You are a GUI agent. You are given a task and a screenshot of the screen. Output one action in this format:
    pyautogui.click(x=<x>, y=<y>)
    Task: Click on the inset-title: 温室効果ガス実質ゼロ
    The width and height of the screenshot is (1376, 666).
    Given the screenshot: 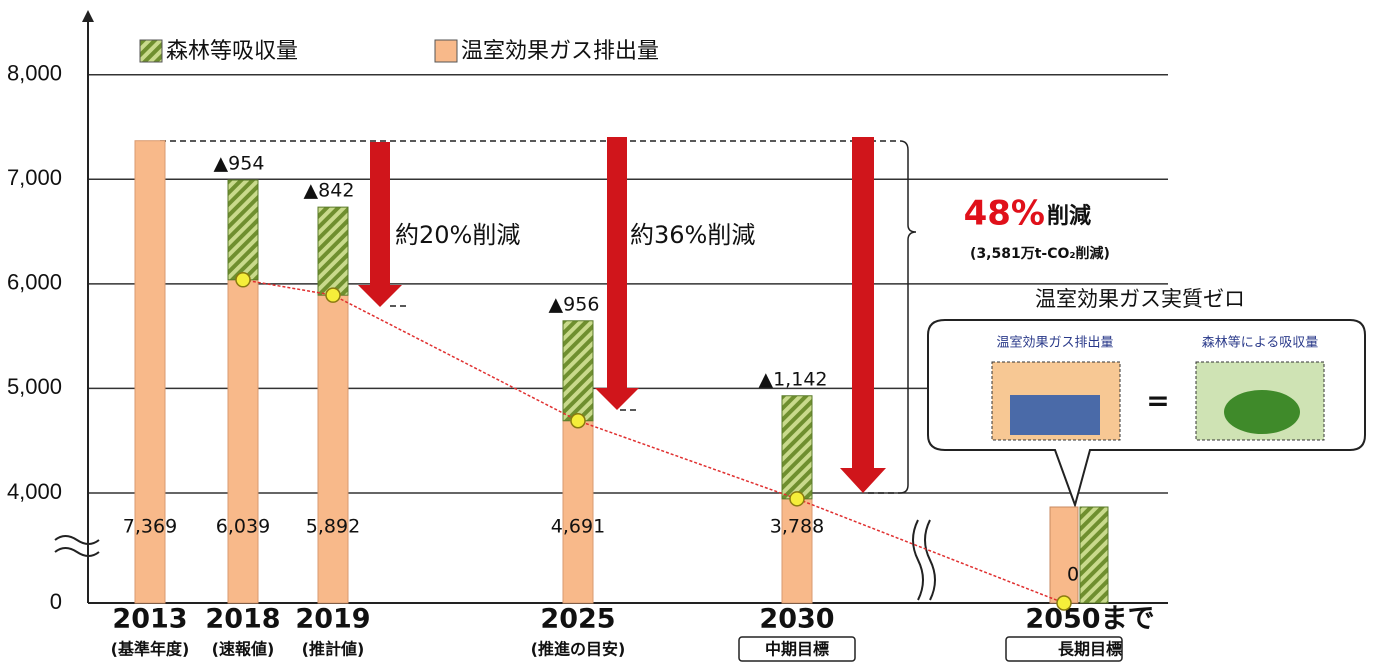 What is the action you would take?
    pyautogui.click(x=1140, y=299)
    